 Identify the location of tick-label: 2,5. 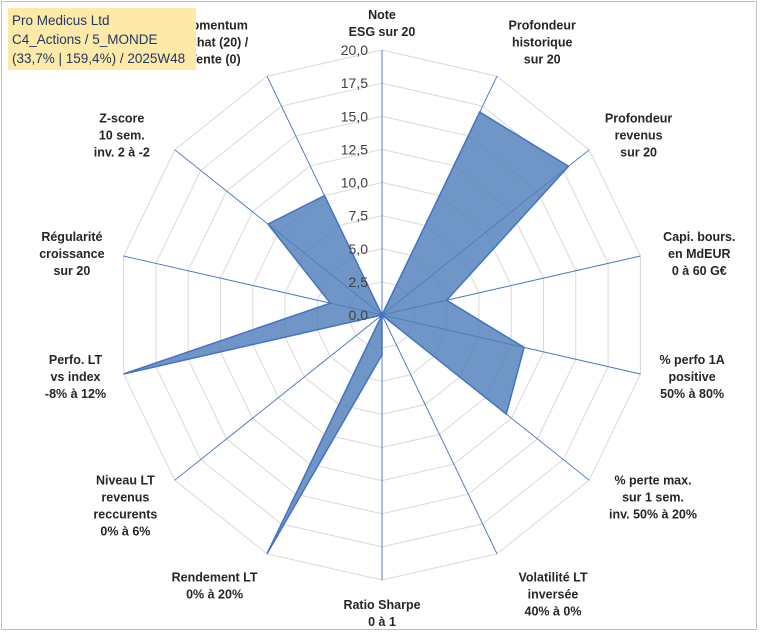
(359, 282).